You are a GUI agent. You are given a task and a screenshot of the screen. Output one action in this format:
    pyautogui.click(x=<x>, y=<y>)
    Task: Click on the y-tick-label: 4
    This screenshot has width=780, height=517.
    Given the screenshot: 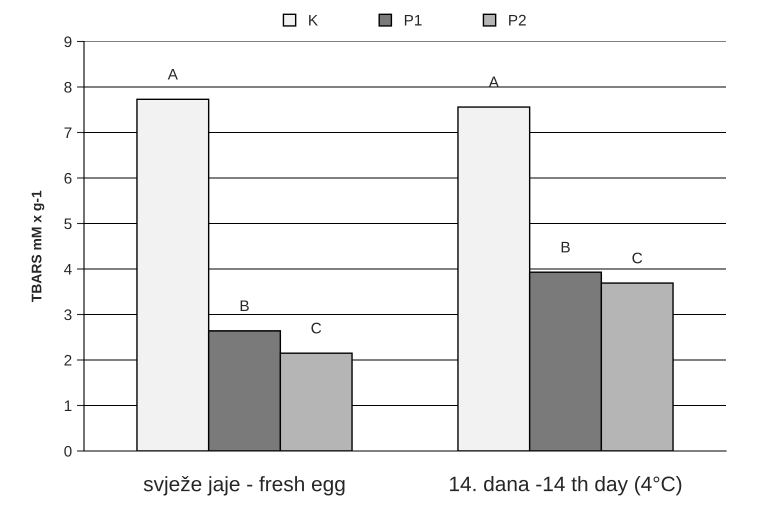 What is the action you would take?
    pyautogui.click(x=68, y=269)
    